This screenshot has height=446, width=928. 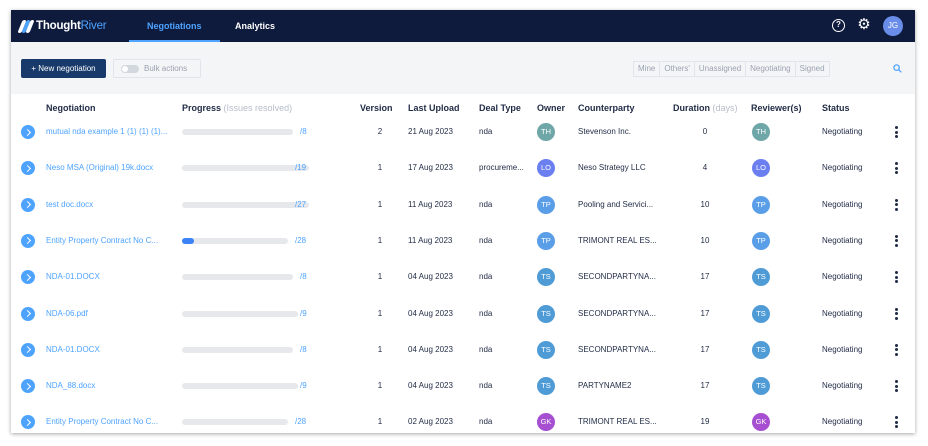 What do you see at coordinates (705, 240) in the screenshot?
I see `duration-days: 10` at bounding box center [705, 240].